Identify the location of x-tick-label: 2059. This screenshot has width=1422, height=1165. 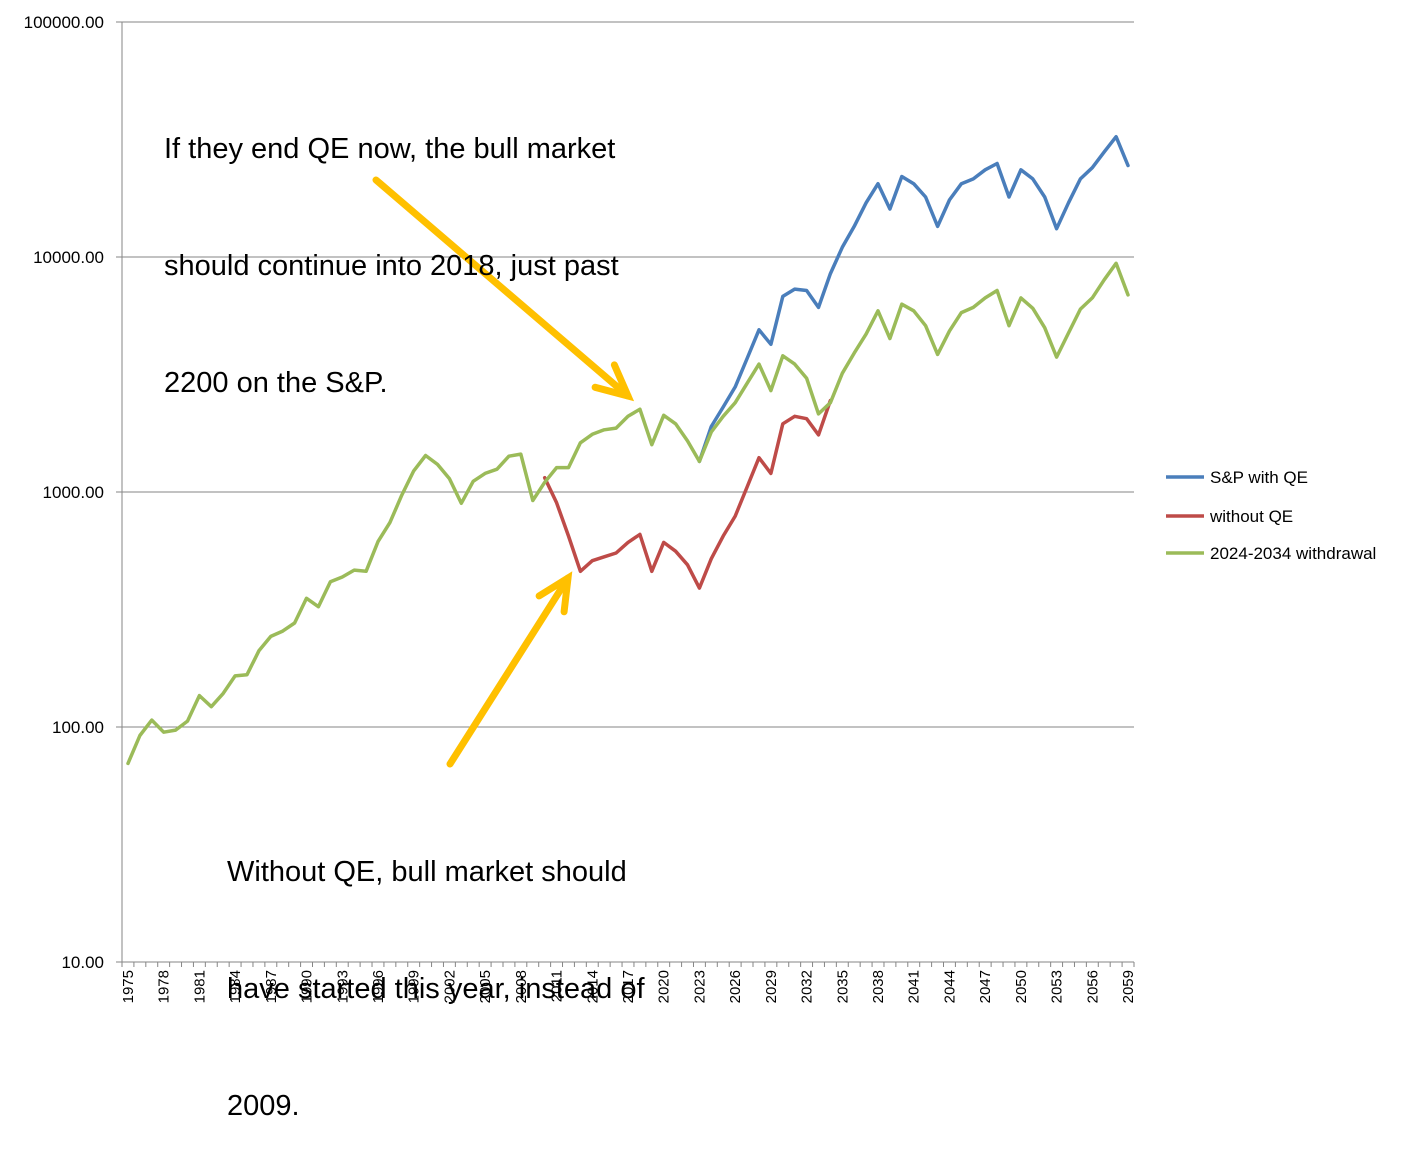
(1128, 986).